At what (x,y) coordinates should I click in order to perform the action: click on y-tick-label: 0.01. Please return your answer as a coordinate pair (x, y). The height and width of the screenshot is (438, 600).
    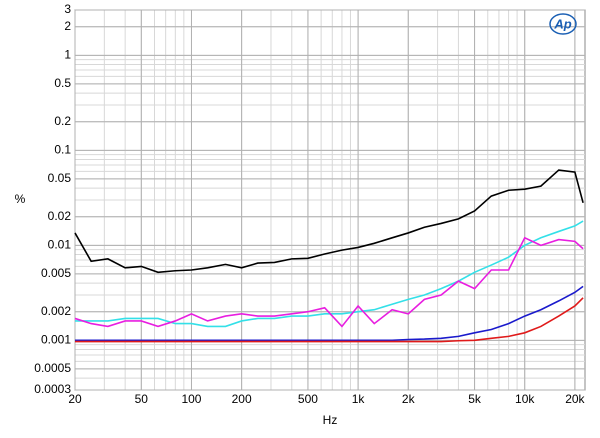
    Looking at the image, I should click on (60, 244).